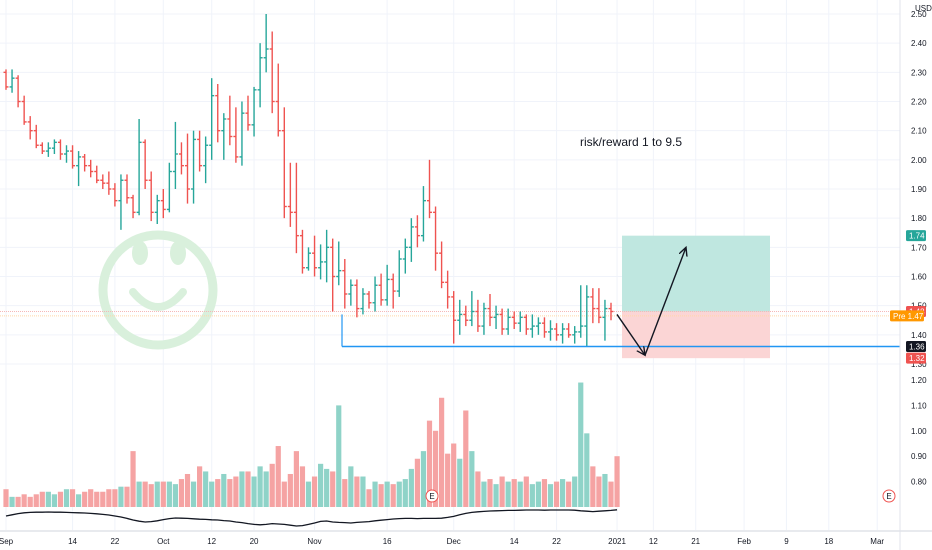 This screenshot has width=932, height=550. Describe the element at coordinates (158, 299) in the screenshot. I see `smiley-mouth` at that location.